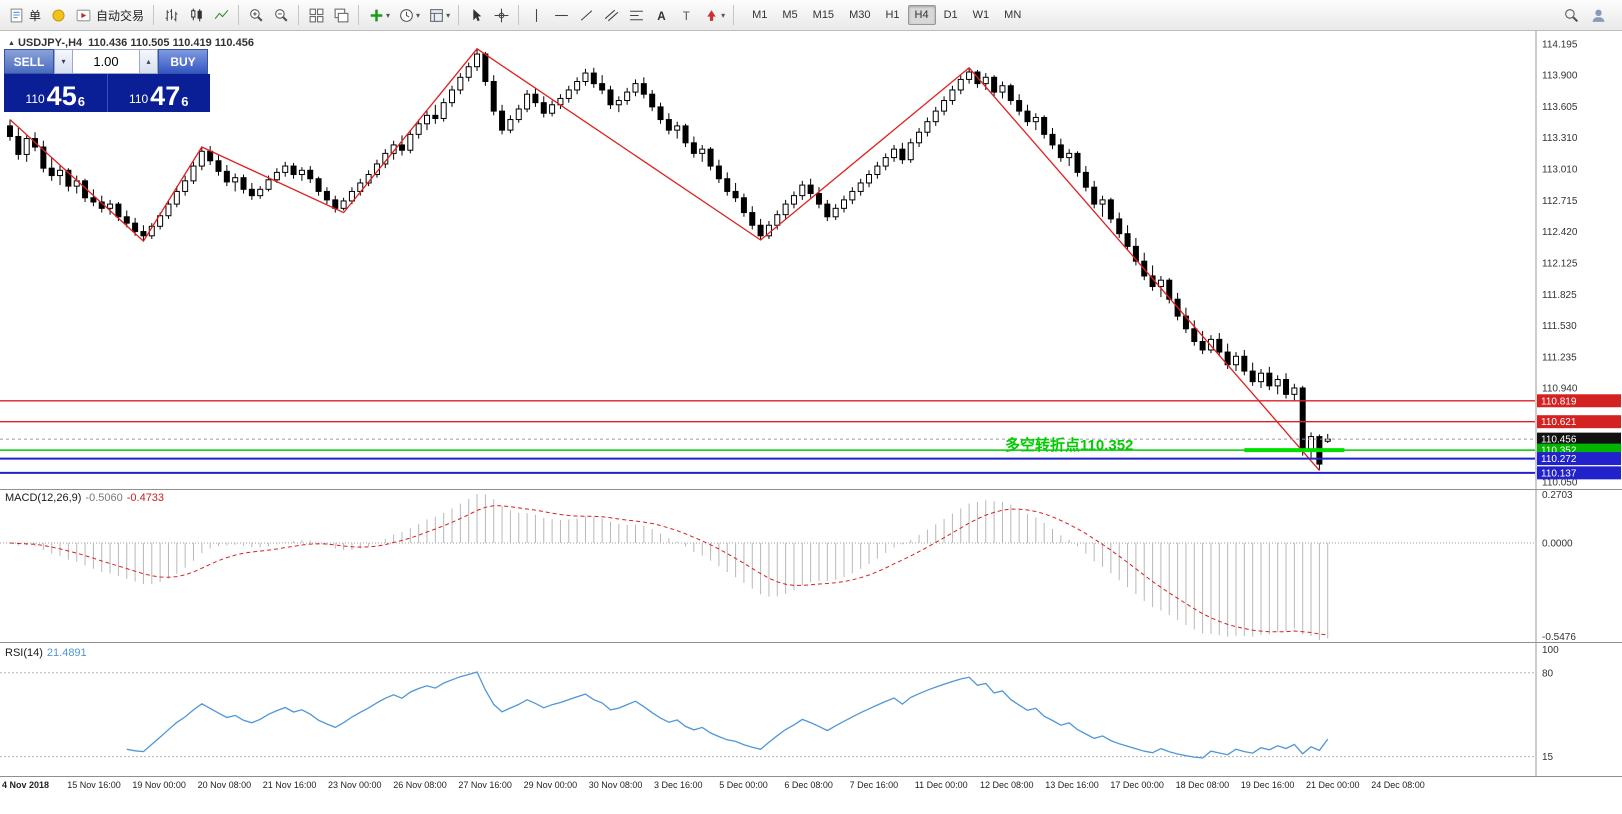  I want to click on svg-text: 113.010, so click(1560, 170).